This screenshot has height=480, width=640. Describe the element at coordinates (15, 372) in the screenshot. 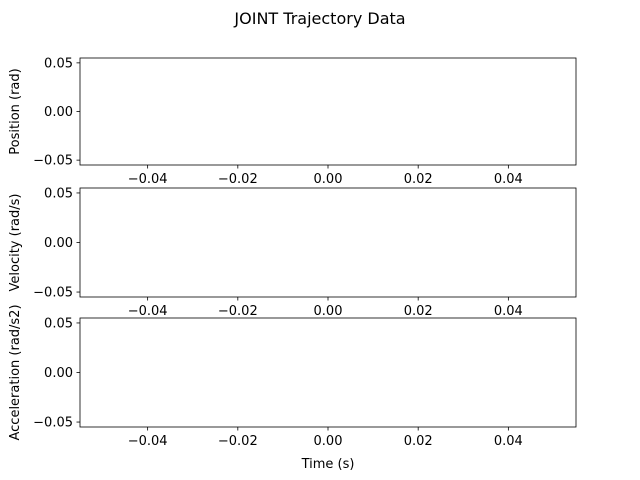

I see `y-axis-label: Acceleration (rad/s2)` at that location.